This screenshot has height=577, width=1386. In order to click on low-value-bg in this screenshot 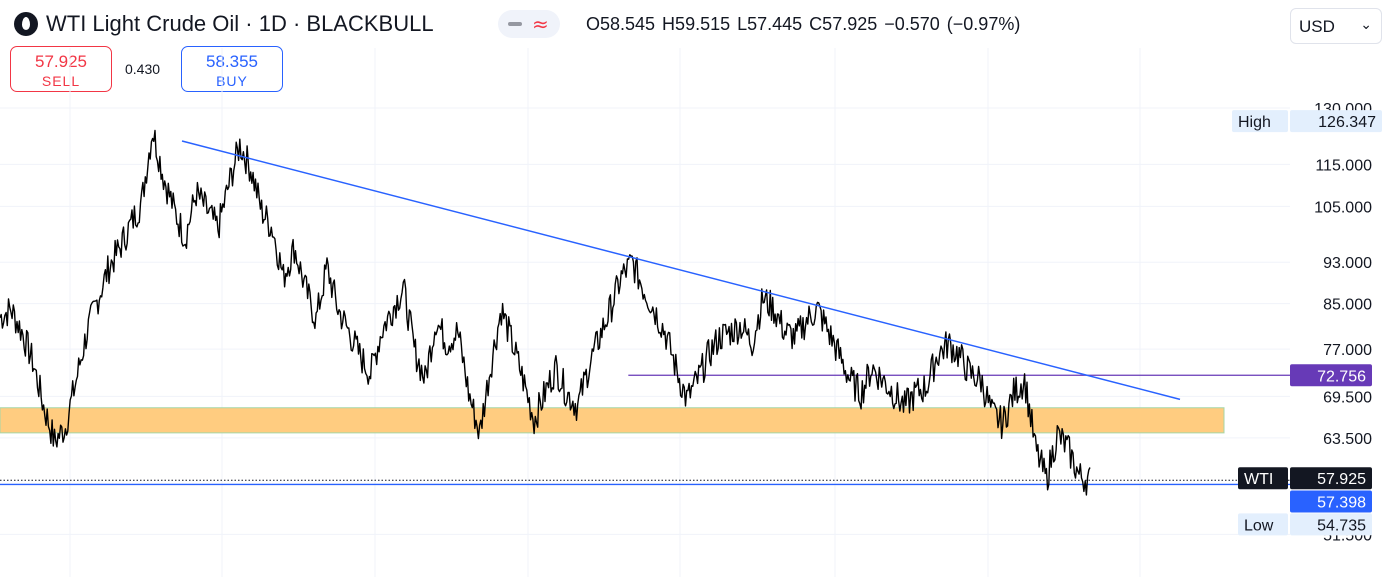, I will do `click(1331, 524)`.